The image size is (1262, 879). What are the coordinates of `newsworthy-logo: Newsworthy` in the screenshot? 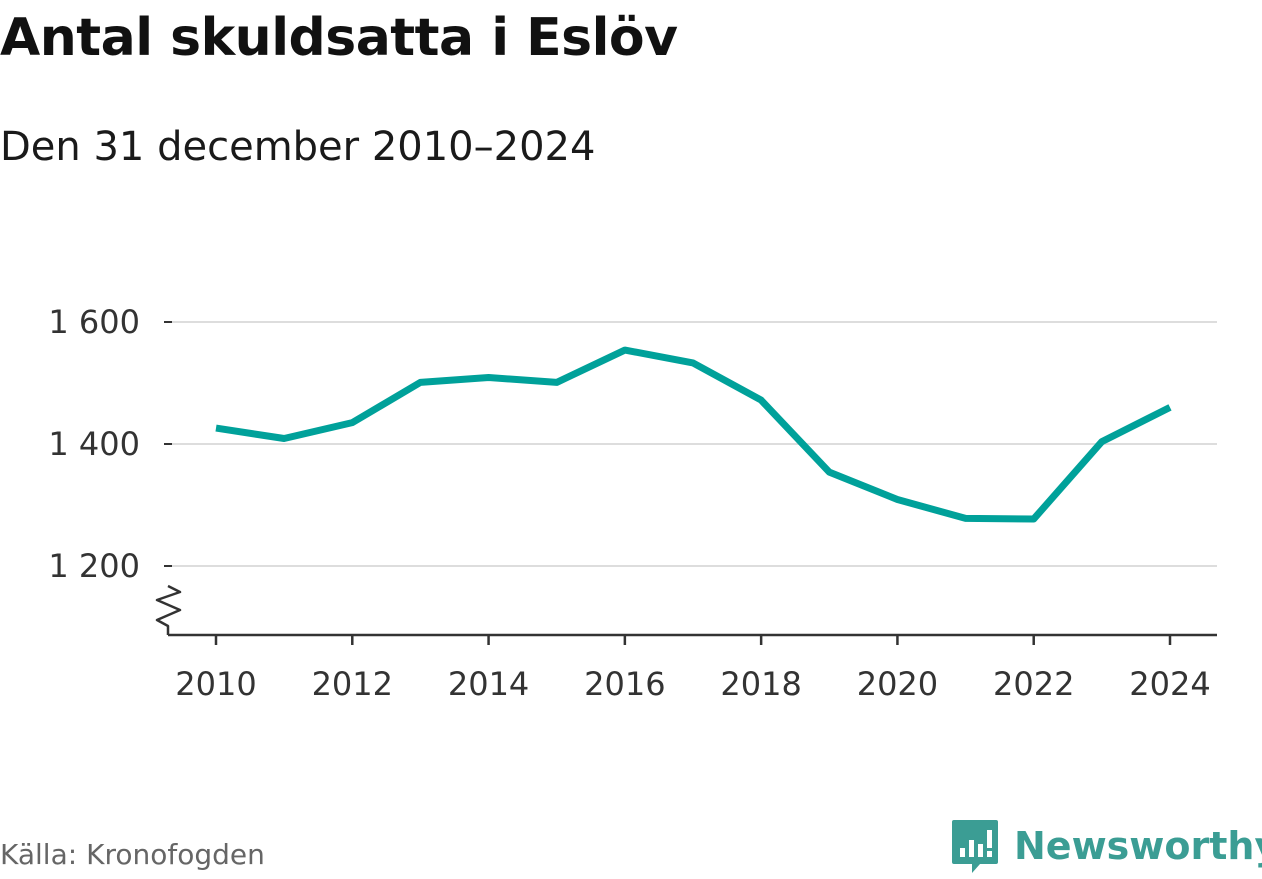 It's located at (1106, 846).